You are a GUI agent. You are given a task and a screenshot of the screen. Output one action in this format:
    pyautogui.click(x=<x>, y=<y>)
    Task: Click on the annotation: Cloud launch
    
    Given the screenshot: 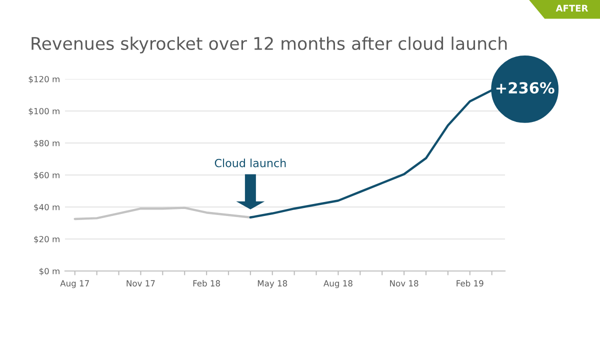 What is the action you would take?
    pyautogui.click(x=250, y=163)
    